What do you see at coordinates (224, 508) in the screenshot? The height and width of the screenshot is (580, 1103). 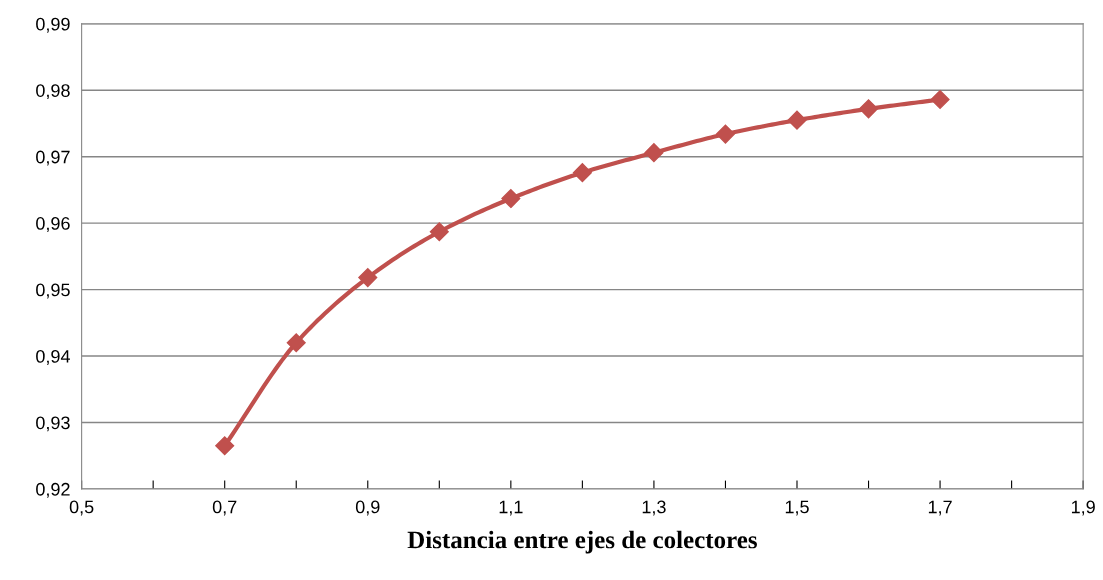 I see `x-tick-label: 0,7` at bounding box center [224, 508].